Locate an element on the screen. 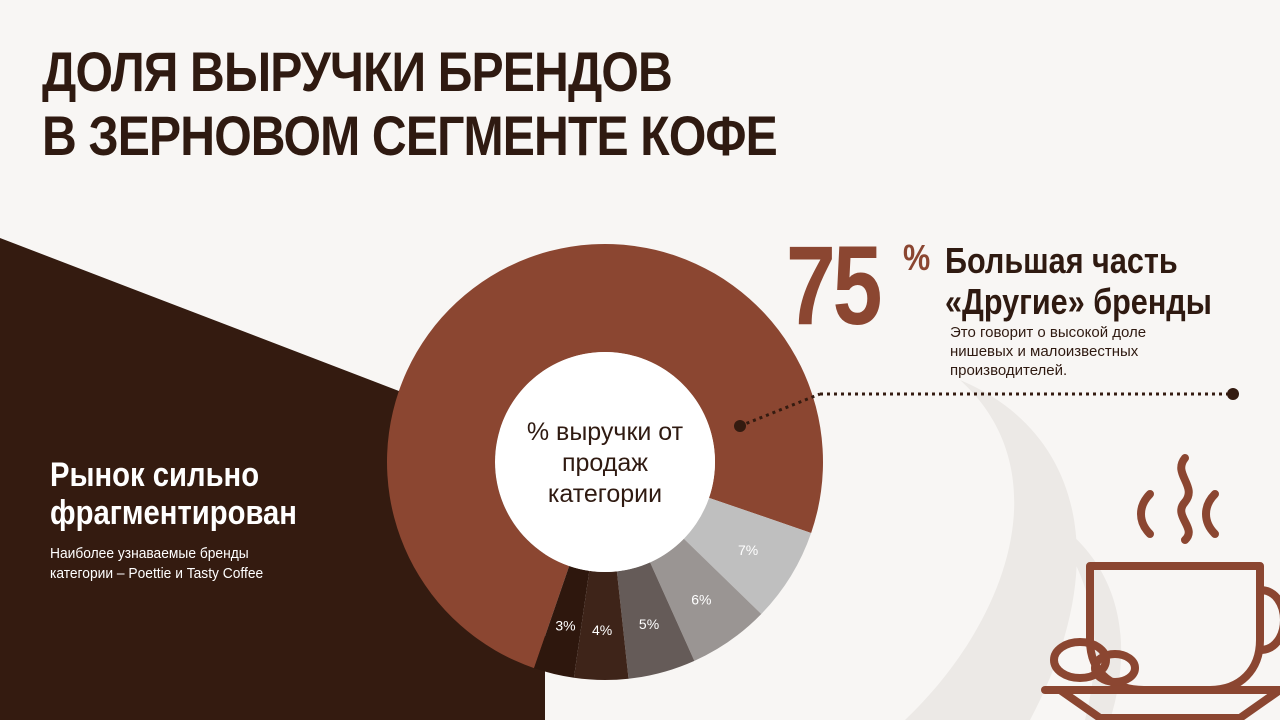 The height and width of the screenshot is (720, 1280). callout-heading-line-1: Большая часть is located at coordinates (1061, 260).